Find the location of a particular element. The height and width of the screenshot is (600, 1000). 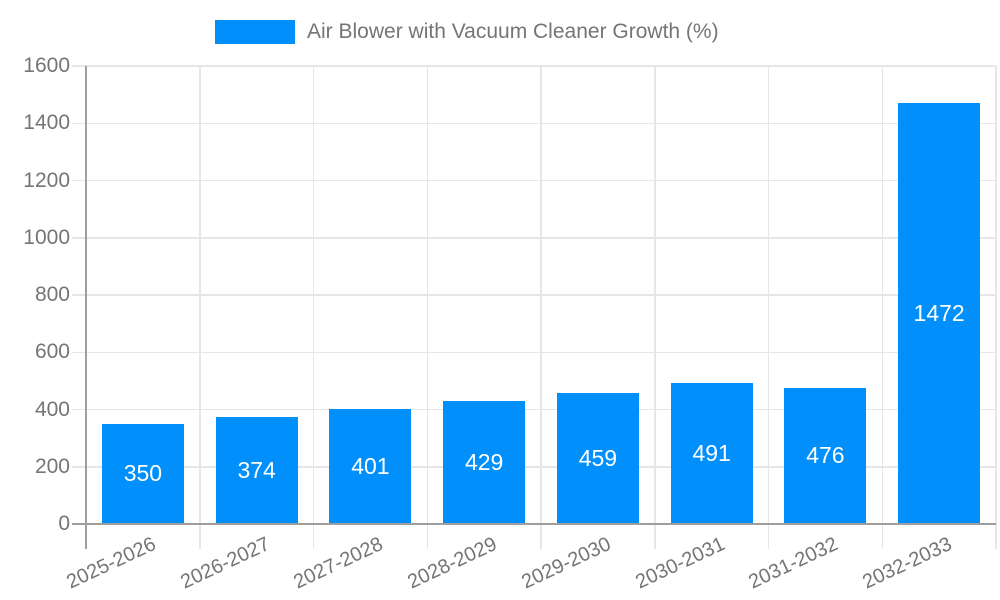

y-axis-tick-label: 1600 is located at coordinates (46, 65).